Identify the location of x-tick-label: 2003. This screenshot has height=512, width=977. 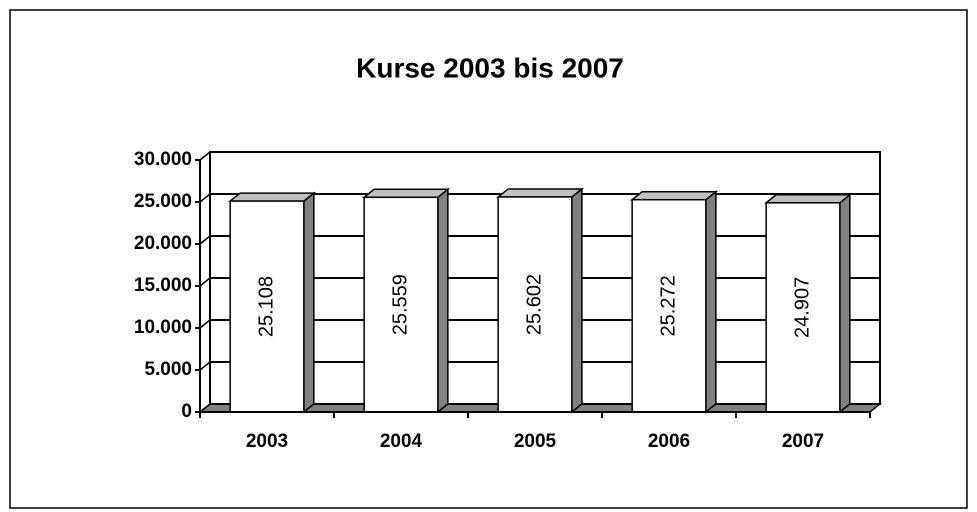
(267, 441).